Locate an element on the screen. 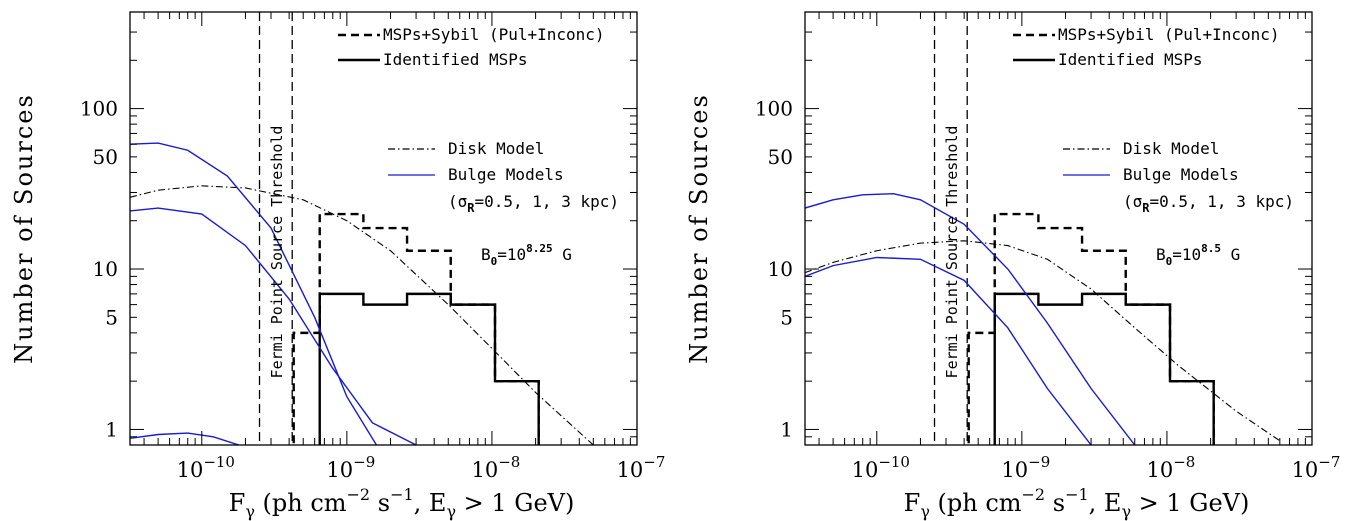  field-annotation: B0=108.25 G is located at coordinates (526, 255).